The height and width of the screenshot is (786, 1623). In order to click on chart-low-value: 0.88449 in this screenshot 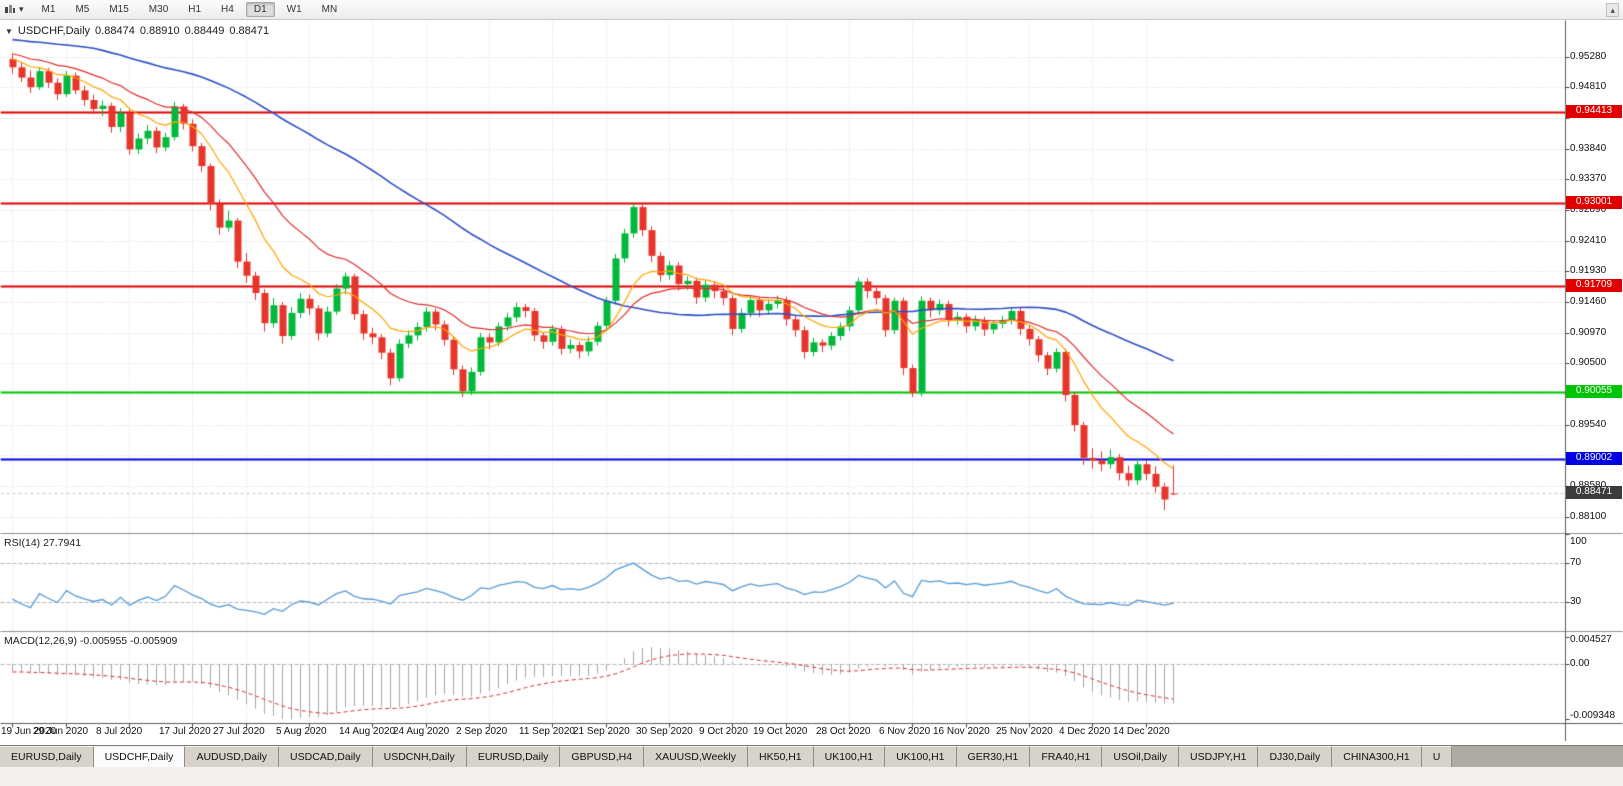, I will do `click(204, 31)`.